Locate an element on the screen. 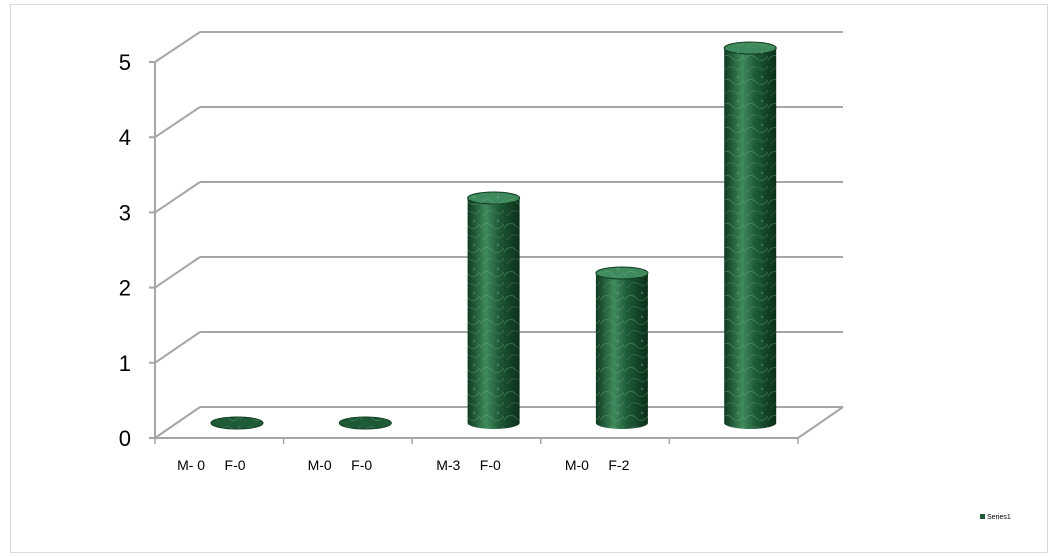 This screenshot has width=1050, height=556. x-tick-label: M- 0 F-0 is located at coordinates (211, 465).